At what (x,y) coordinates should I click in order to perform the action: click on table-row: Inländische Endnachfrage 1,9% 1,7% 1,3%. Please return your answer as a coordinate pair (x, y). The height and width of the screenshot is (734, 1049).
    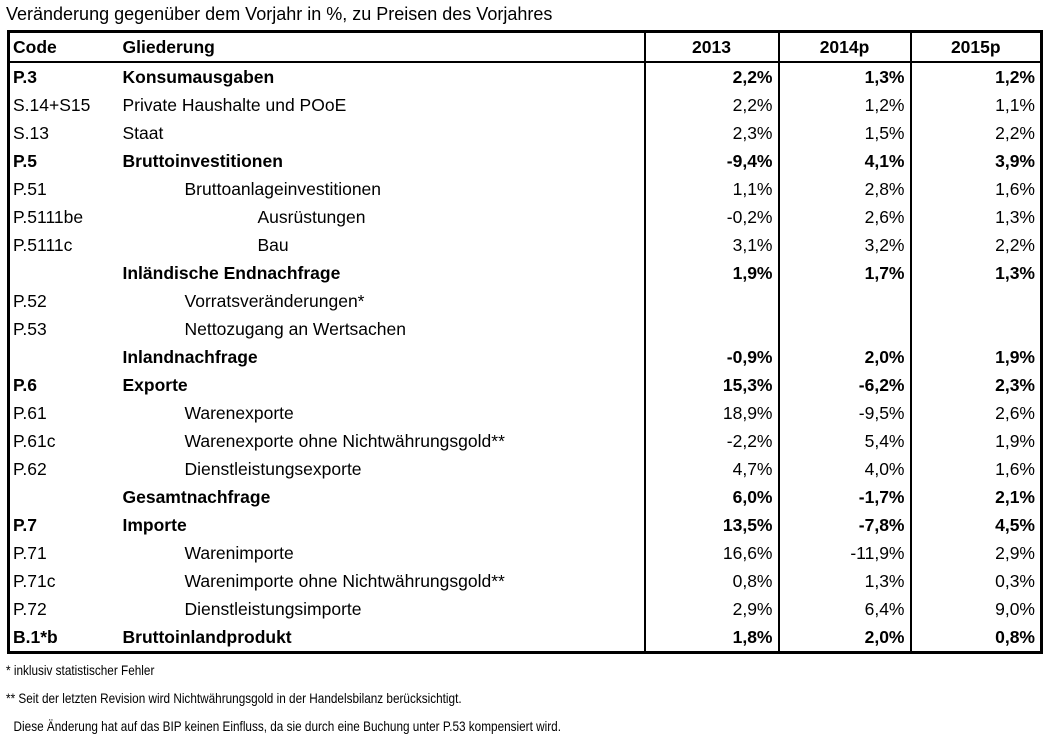
    Looking at the image, I should click on (525, 273).